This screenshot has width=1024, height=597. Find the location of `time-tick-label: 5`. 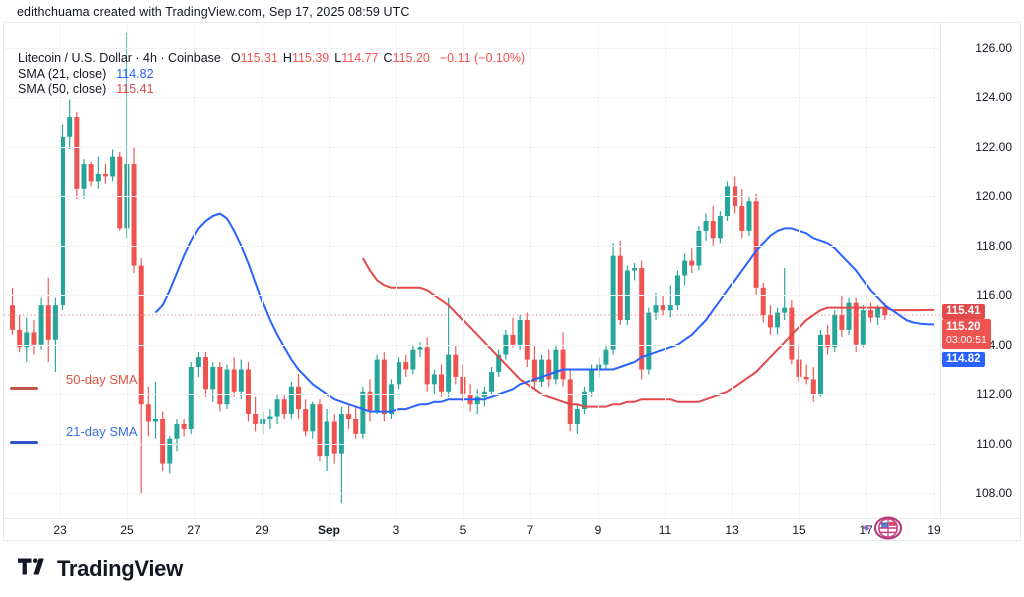

time-tick-label: 5 is located at coordinates (463, 530).